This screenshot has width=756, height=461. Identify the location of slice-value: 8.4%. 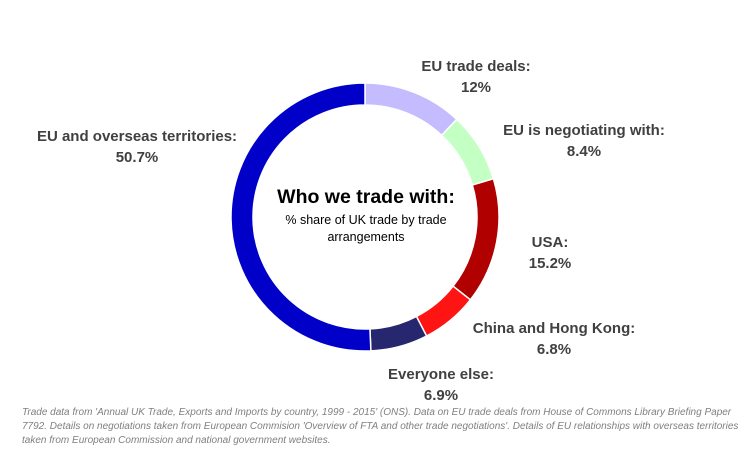
(584, 151).